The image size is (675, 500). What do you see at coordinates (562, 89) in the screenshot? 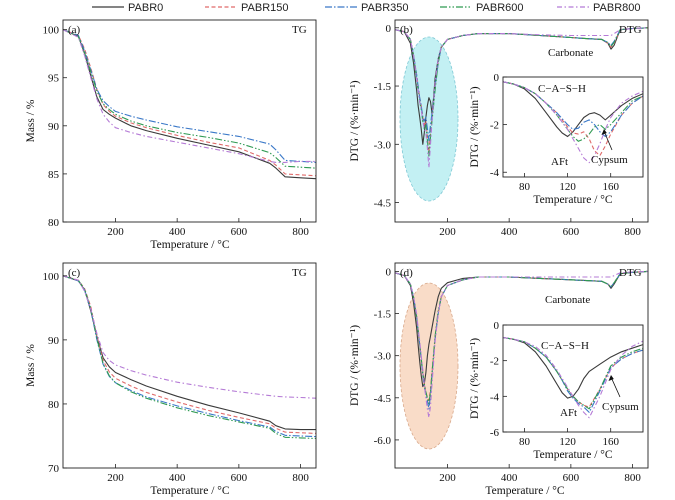
I see `annotation-csh-b: C−A−S−H` at bounding box center [562, 89].